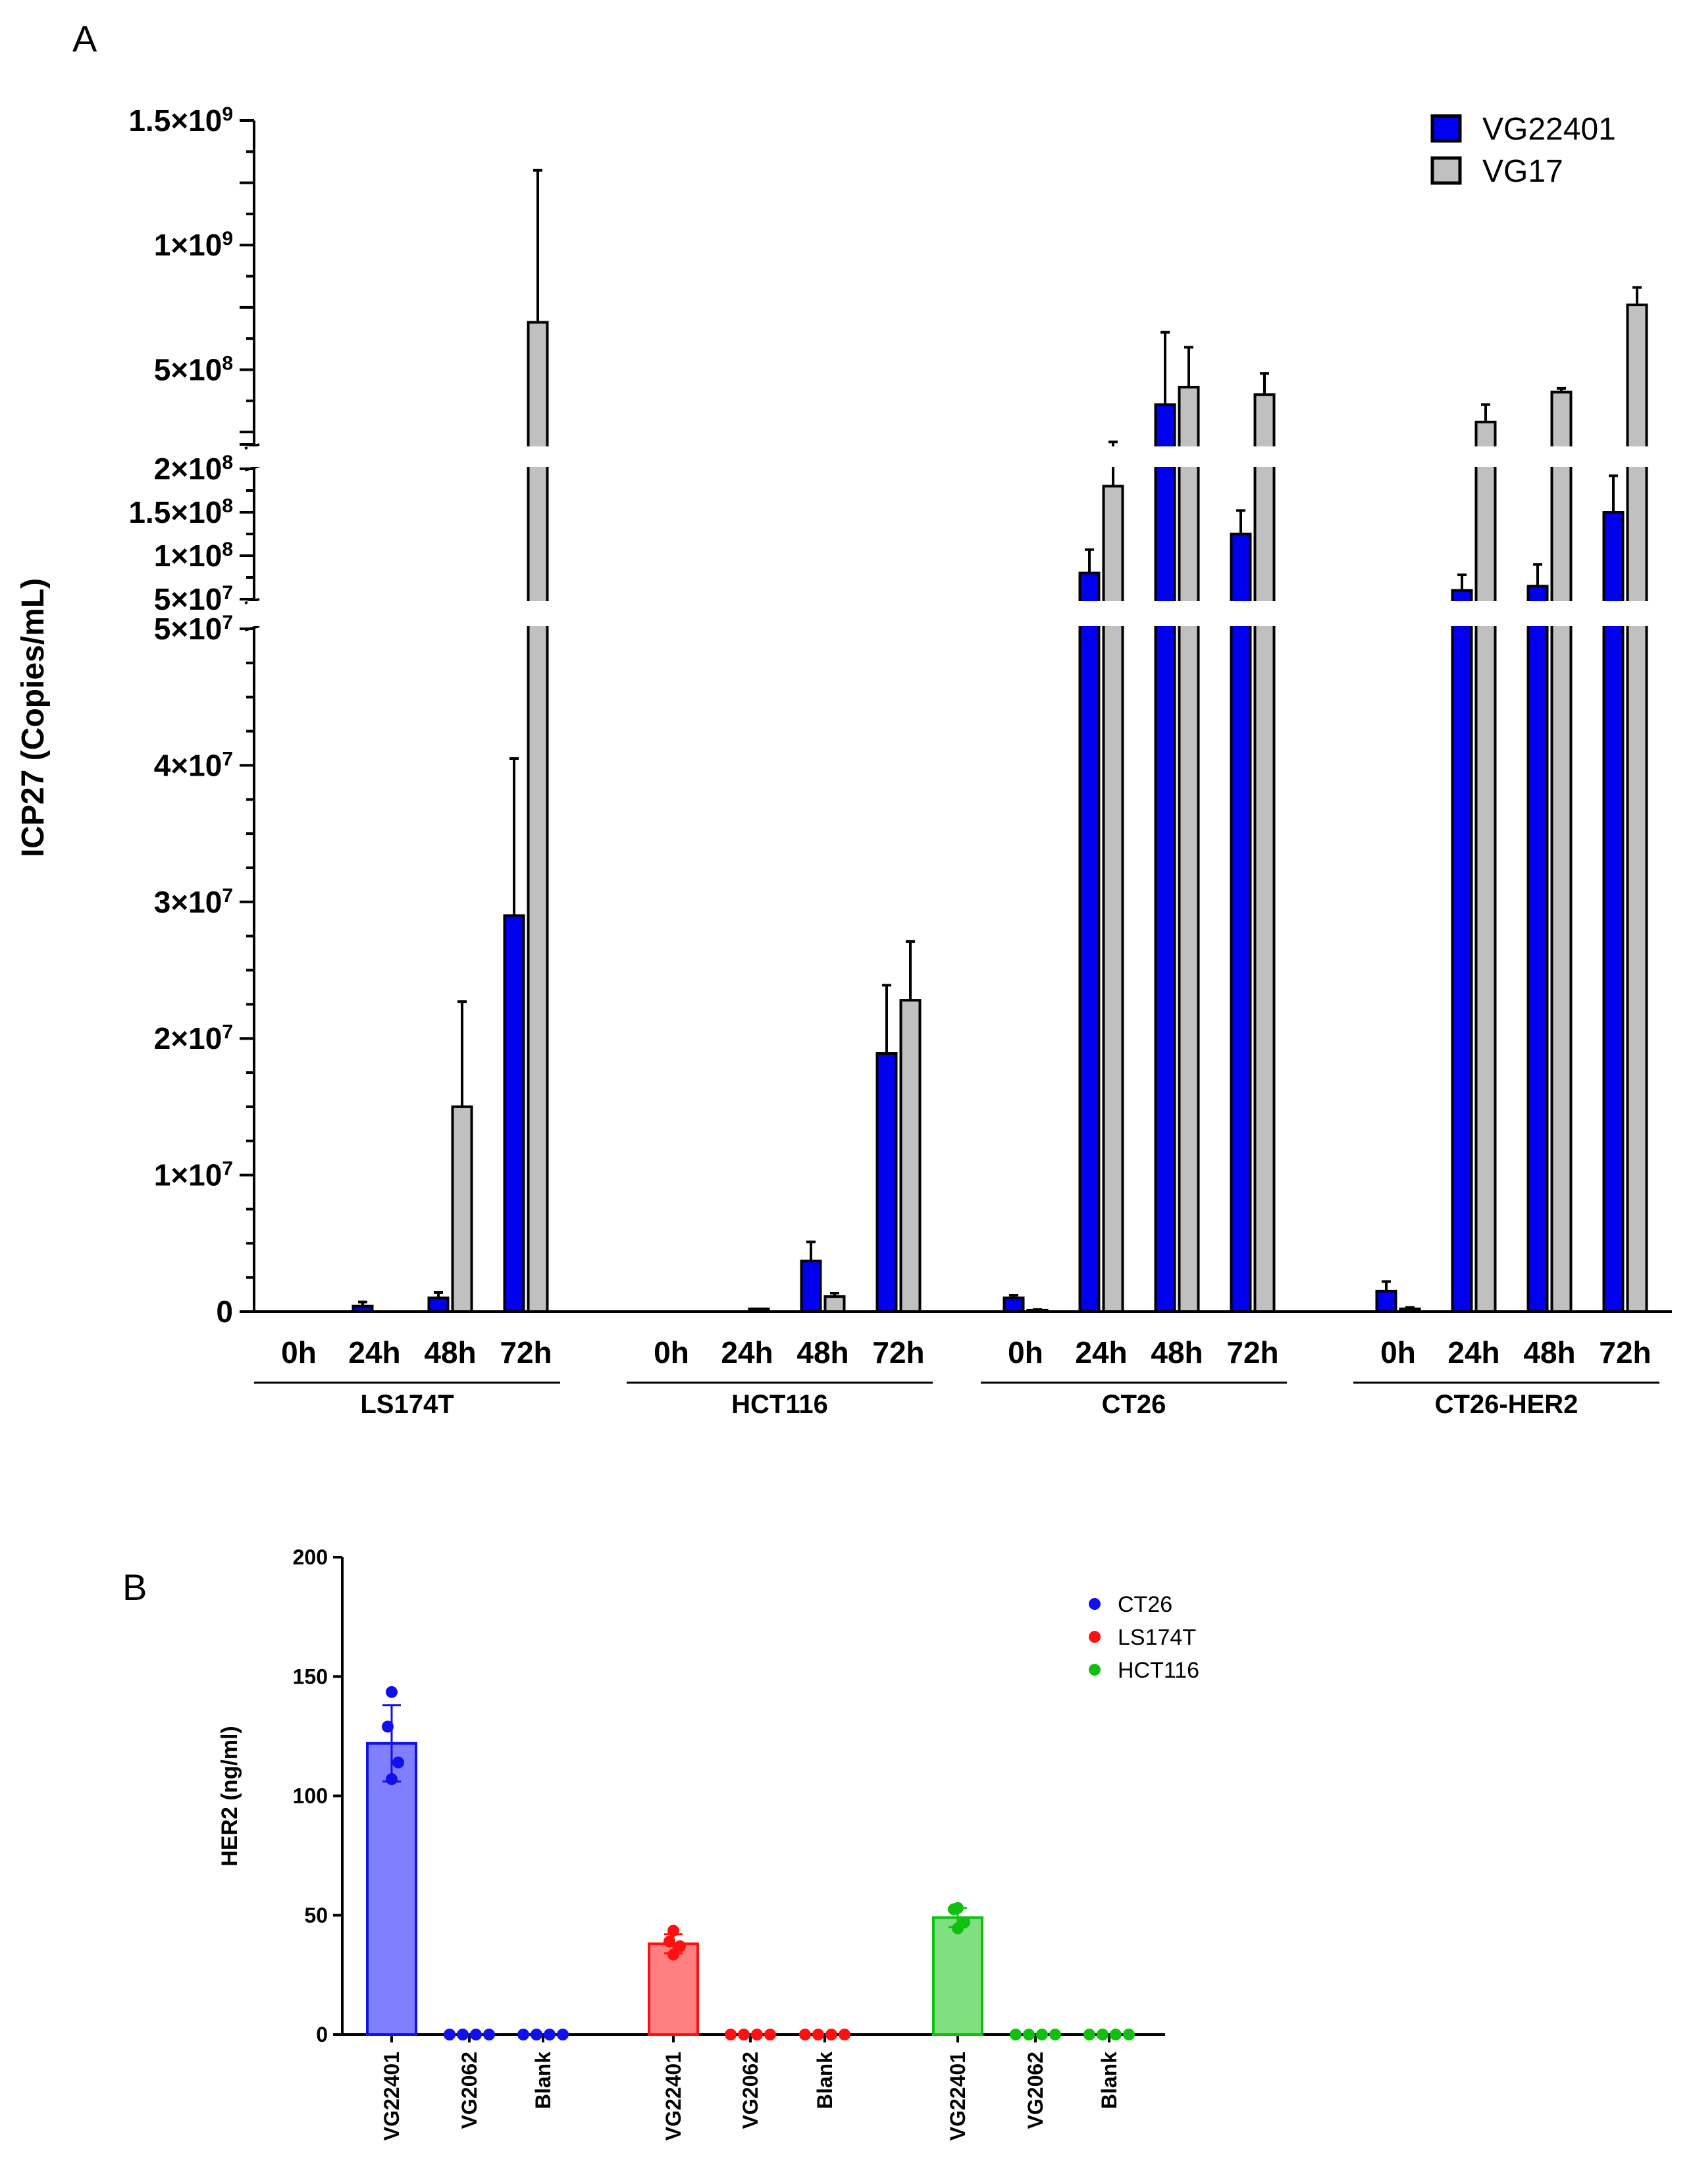 This screenshot has height=2184, width=1693. What do you see at coordinates (228, 239) in the screenshot?
I see `y-tick-label-exp: 9` at bounding box center [228, 239].